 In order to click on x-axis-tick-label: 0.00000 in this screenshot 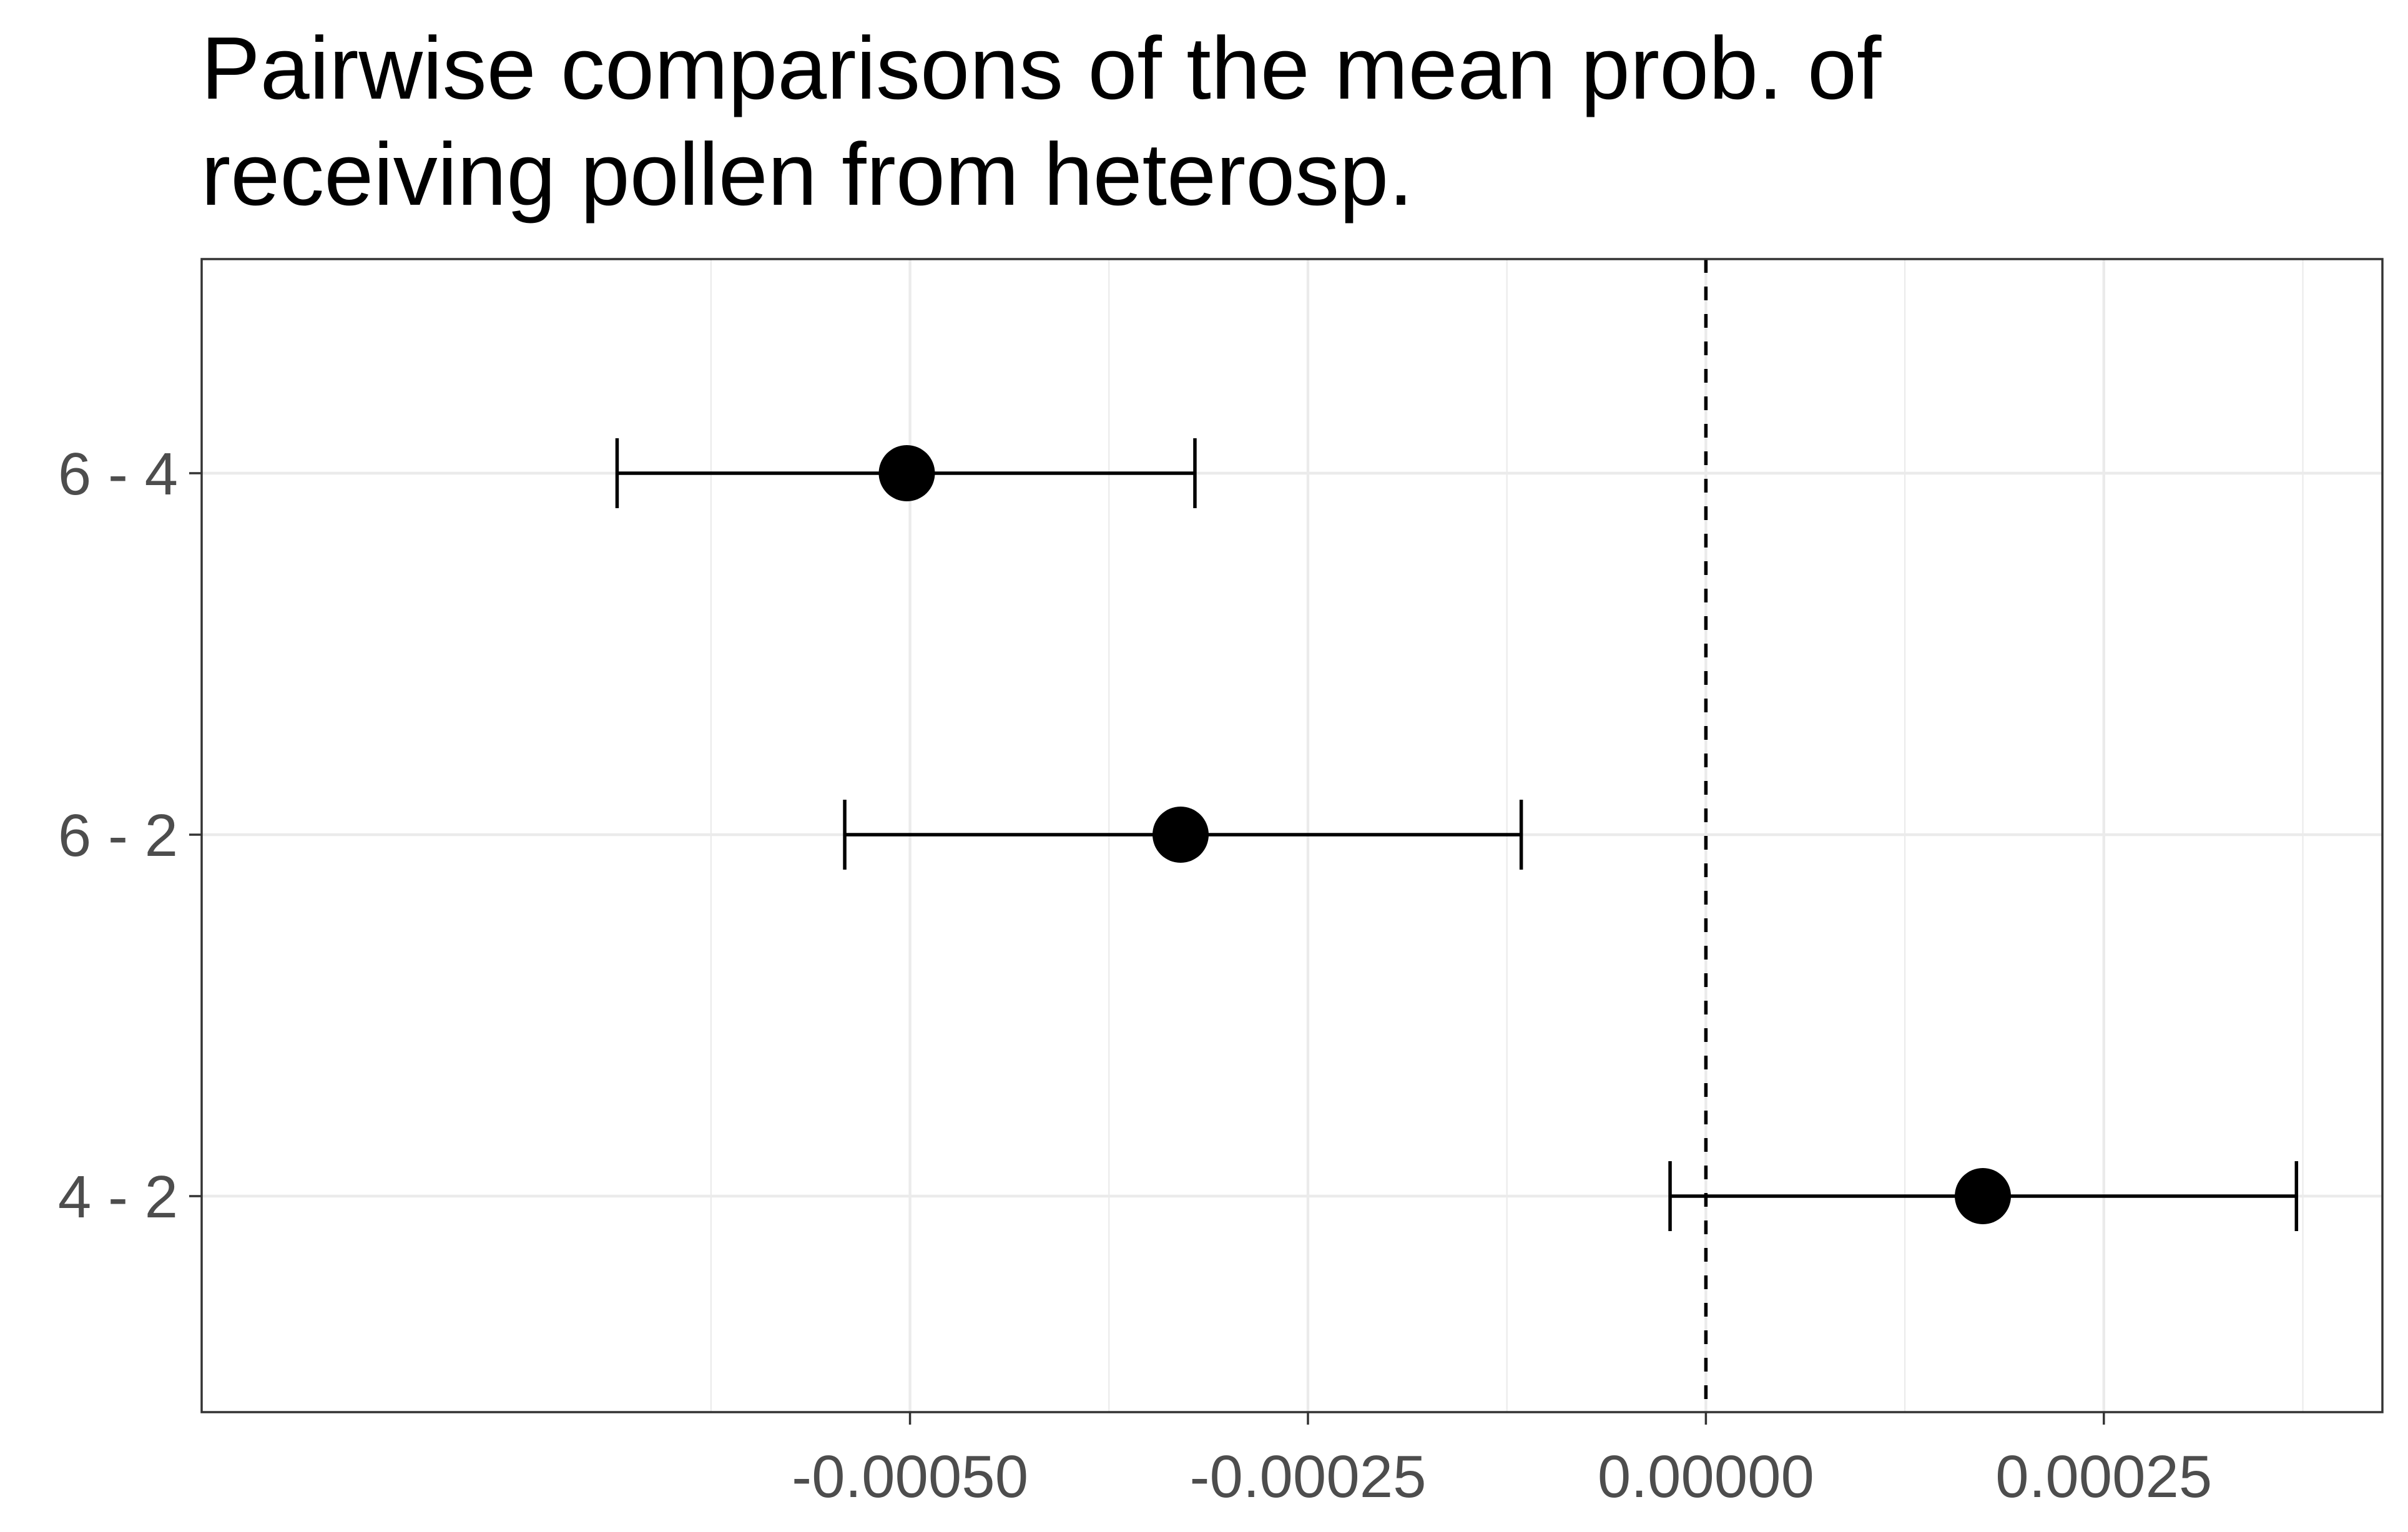, I will do `click(1706, 1476)`.